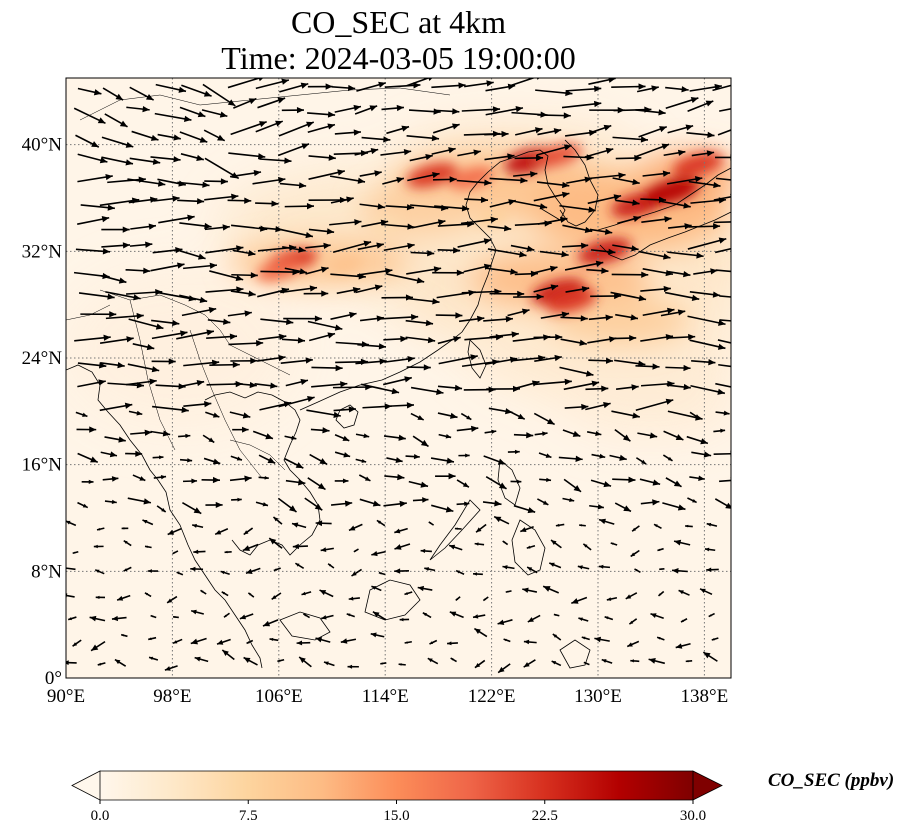 This screenshot has width=916, height=836. What do you see at coordinates (693, 816) in the screenshot?
I see `colorbar-tick-label: 30.0` at bounding box center [693, 816].